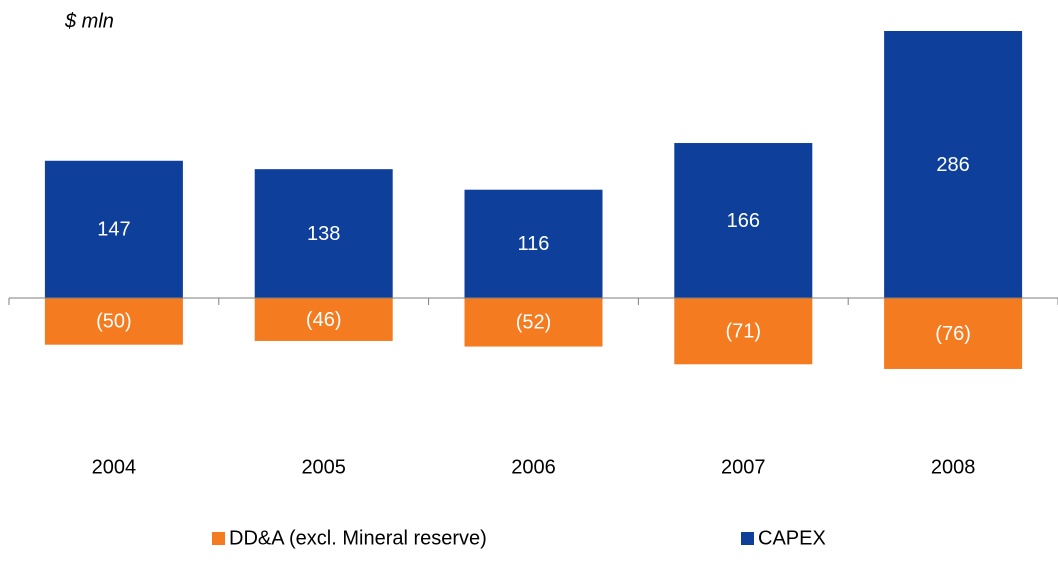 The height and width of the screenshot is (577, 1058). Describe the element at coordinates (792, 538) in the screenshot. I see `legend-label: CAPEX` at that location.